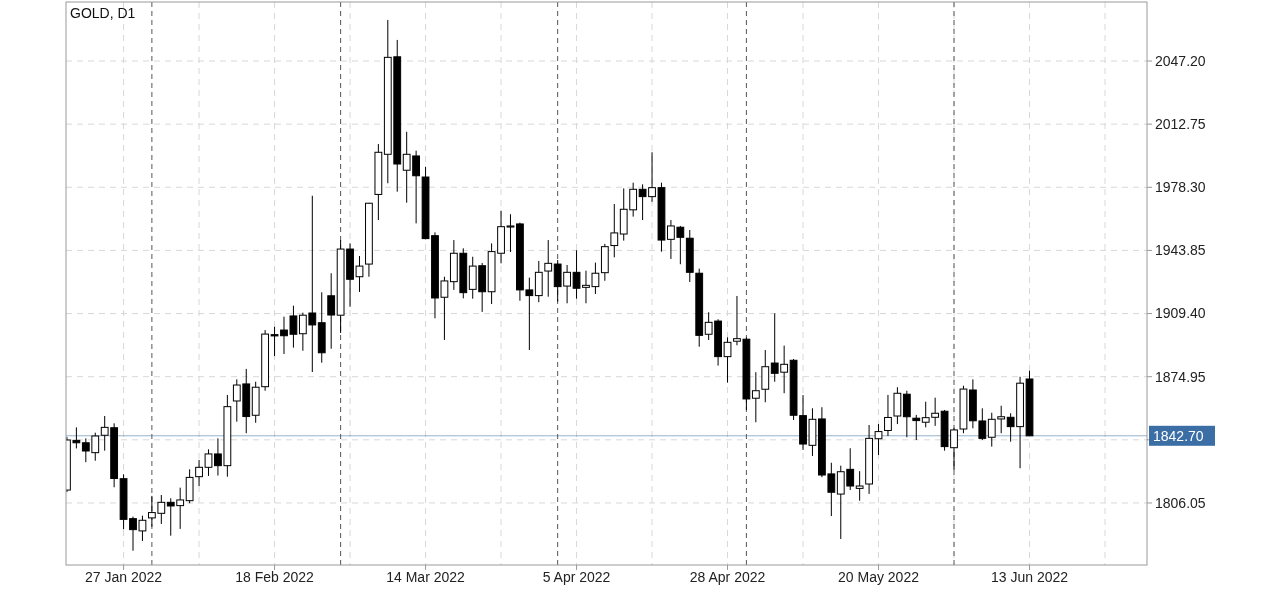 This screenshot has width=1280, height=591. I want to click on x-tick-label: 27 Jan 2022, so click(124, 577).